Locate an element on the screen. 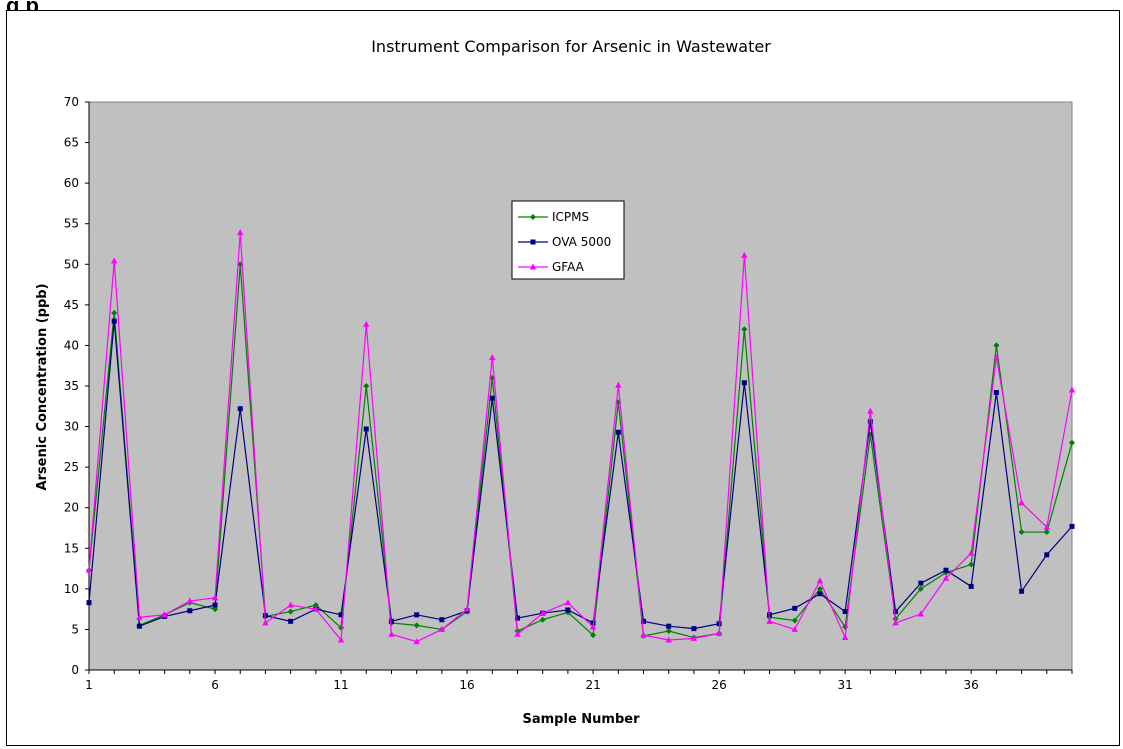 The image size is (1123, 749). y-tick-label: 35 is located at coordinates (71, 386).